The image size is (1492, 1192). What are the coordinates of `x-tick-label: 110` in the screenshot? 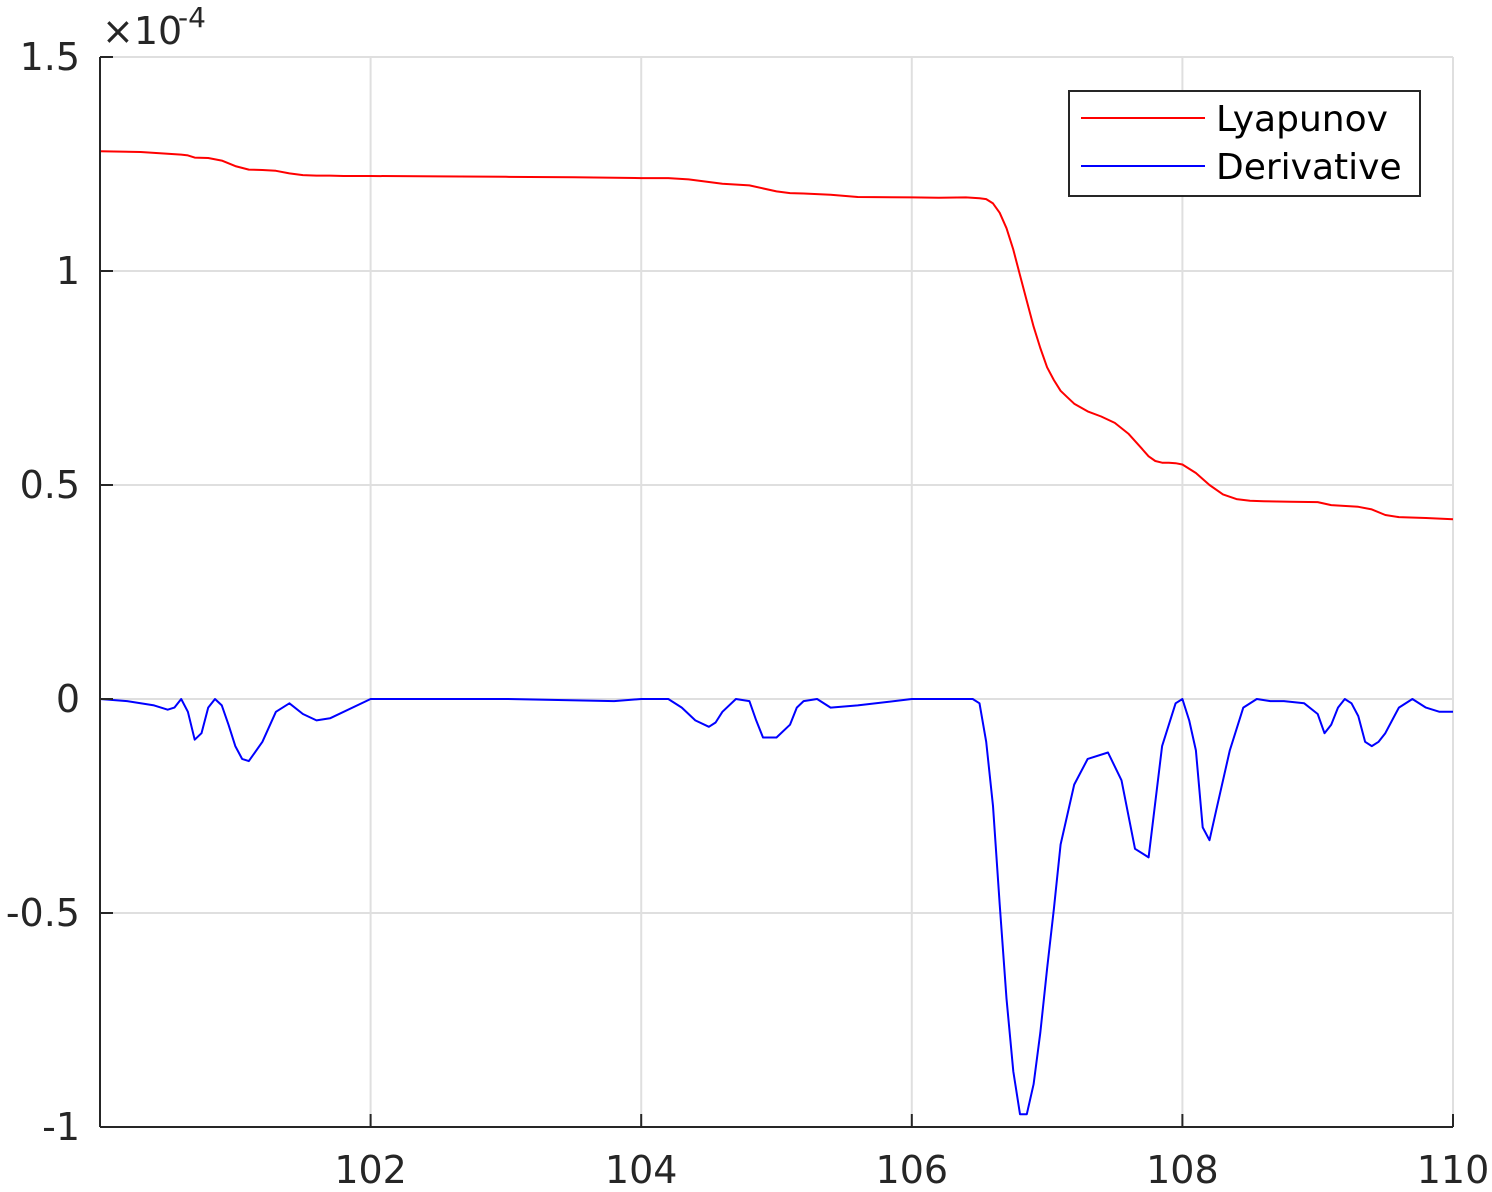 It's located at (1453, 1167).